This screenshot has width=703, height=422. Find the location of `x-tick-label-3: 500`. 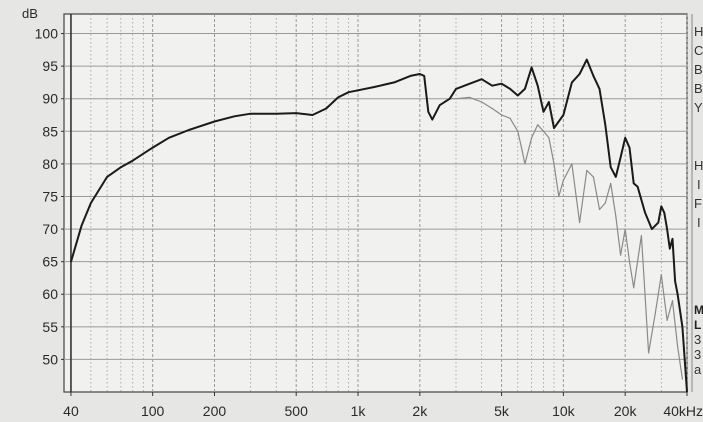

x-tick-label-3: 500 is located at coordinates (297, 411).